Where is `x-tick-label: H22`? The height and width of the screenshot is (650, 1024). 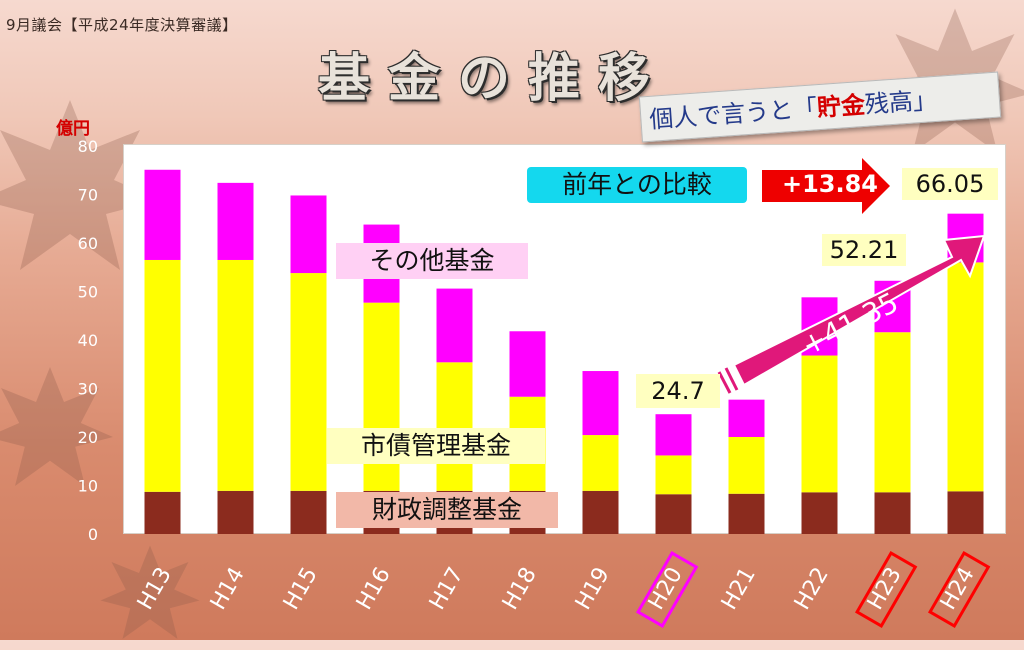
x-tick-label: H22 is located at coordinates (812, 588).